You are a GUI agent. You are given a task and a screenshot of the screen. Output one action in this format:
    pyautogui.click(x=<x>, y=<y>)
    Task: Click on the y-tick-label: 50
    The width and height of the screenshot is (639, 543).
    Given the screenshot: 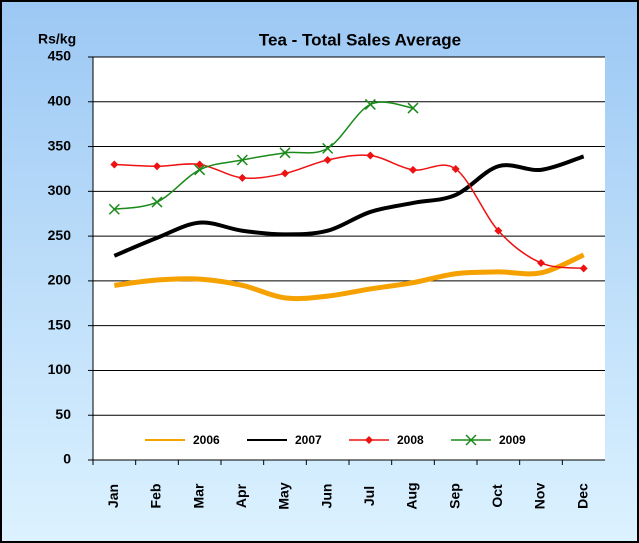 What is the action you would take?
    pyautogui.click(x=63, y=414)
    